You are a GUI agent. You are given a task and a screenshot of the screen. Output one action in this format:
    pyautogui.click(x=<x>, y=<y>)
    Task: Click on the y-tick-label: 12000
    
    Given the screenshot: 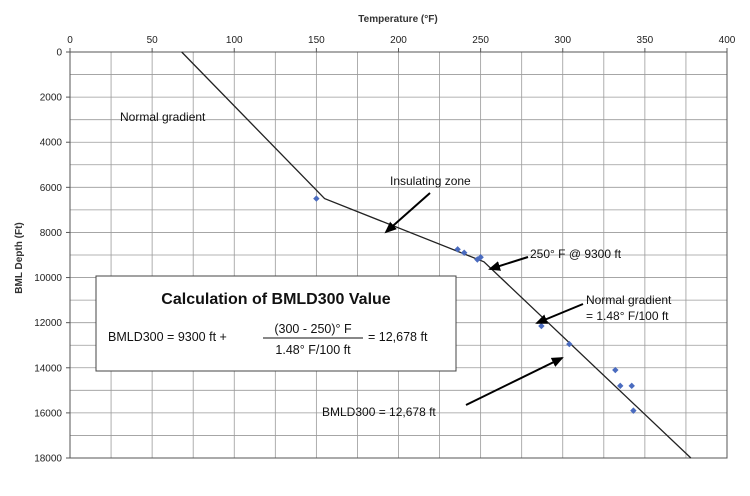 What is the action you would take?
    pyautogui.click(x=48, y=323)
    